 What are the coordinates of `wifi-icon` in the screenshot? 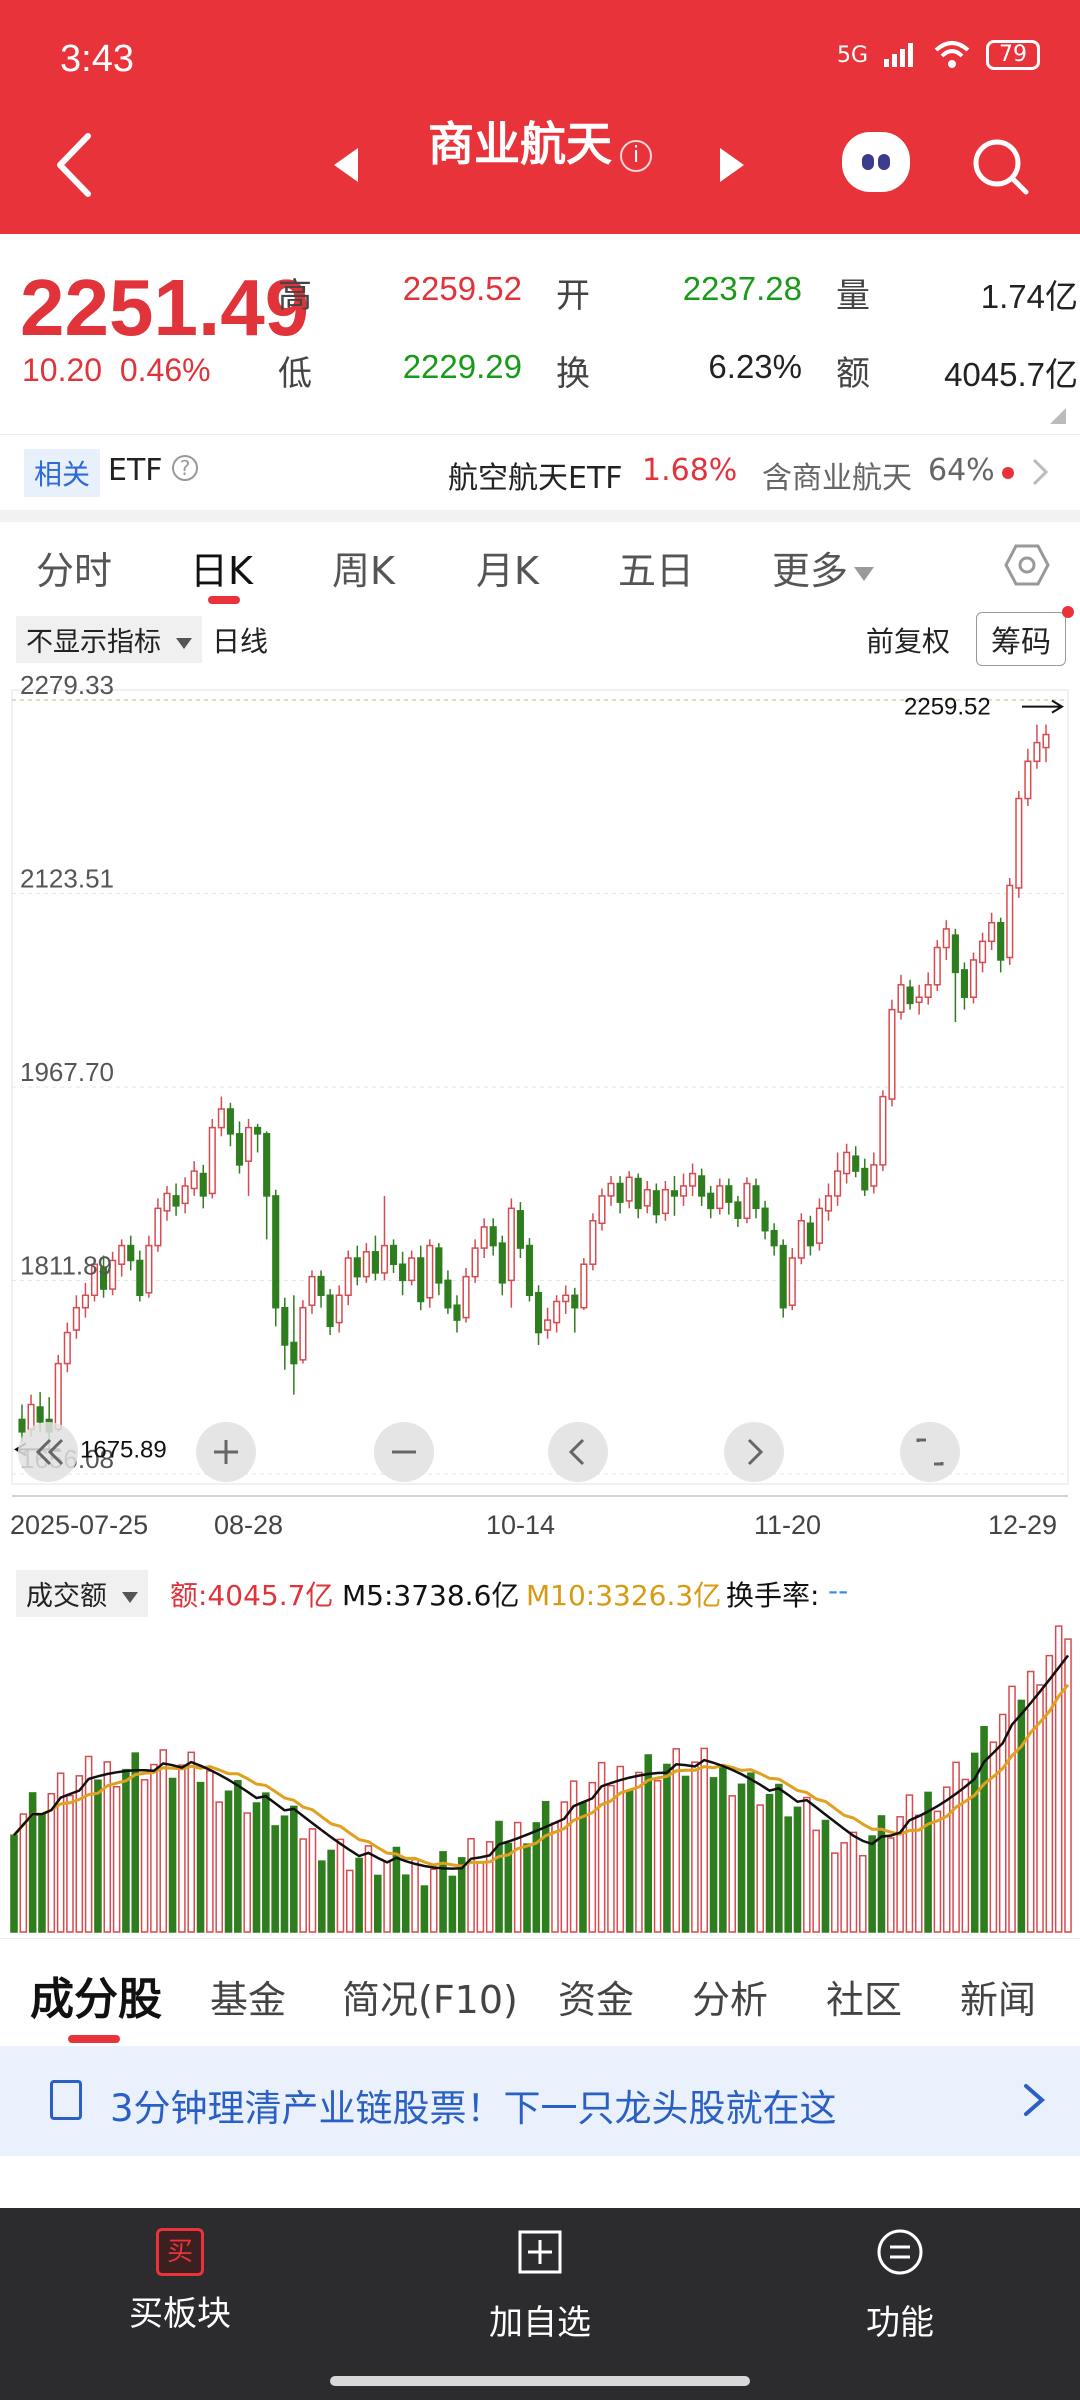 It's located at (952, 54).